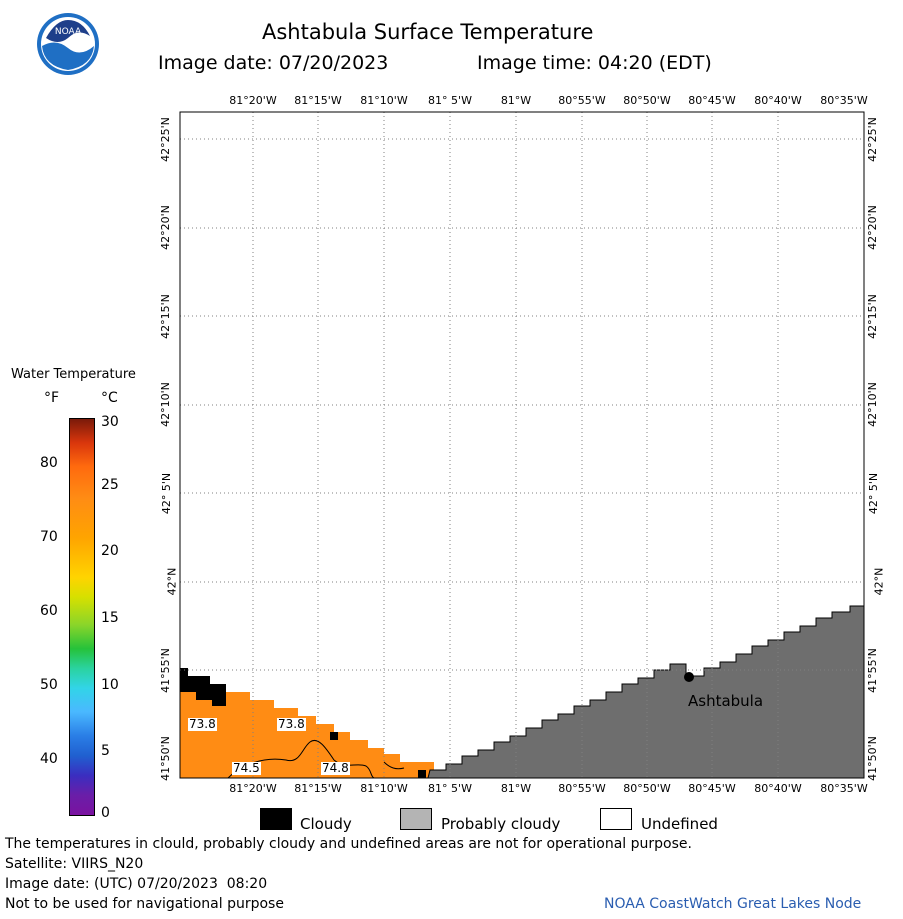  I want to click on legend-f-tick: 50, so click(49, 685).